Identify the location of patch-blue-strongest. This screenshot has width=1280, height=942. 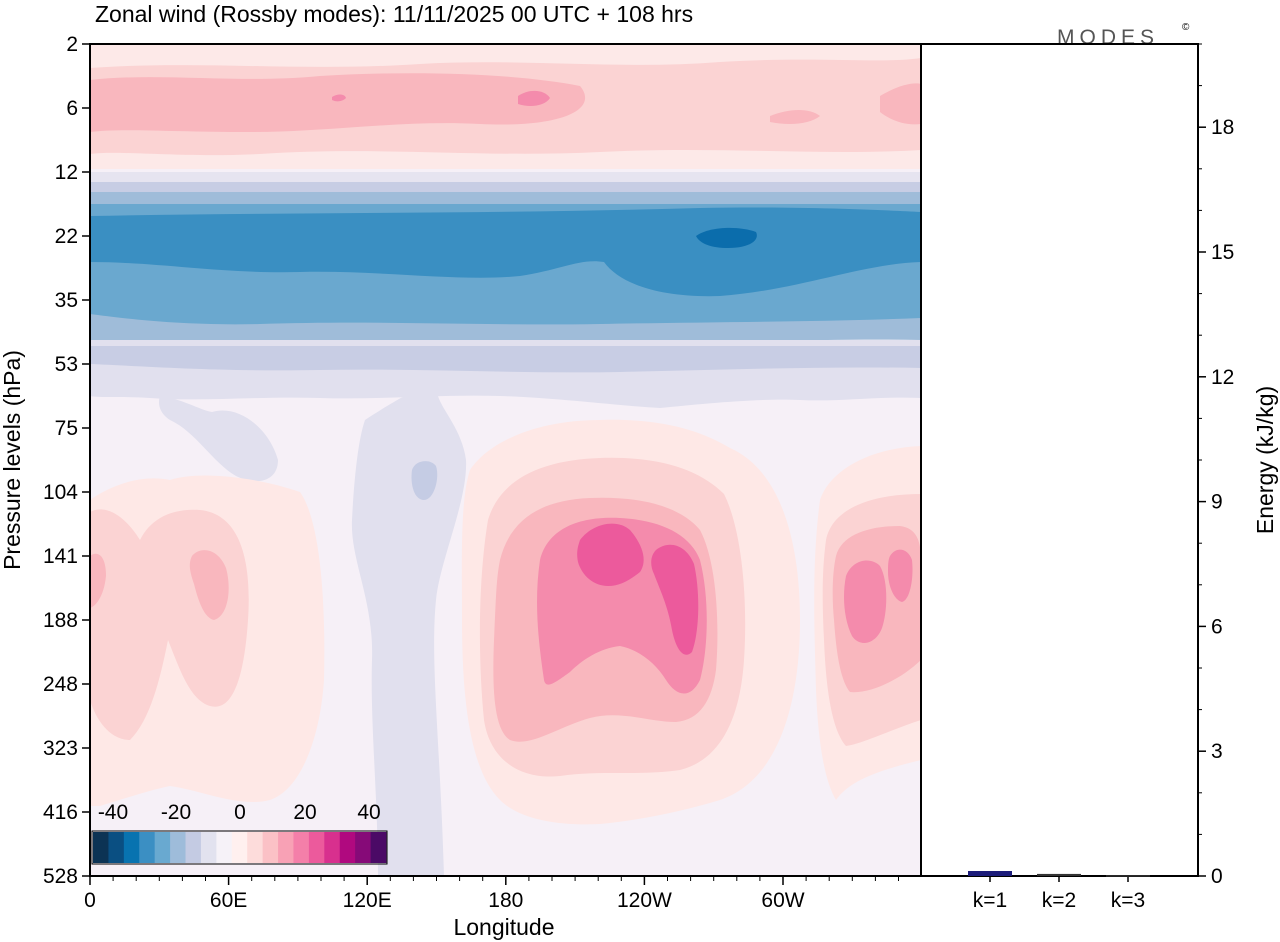
(726, 237).